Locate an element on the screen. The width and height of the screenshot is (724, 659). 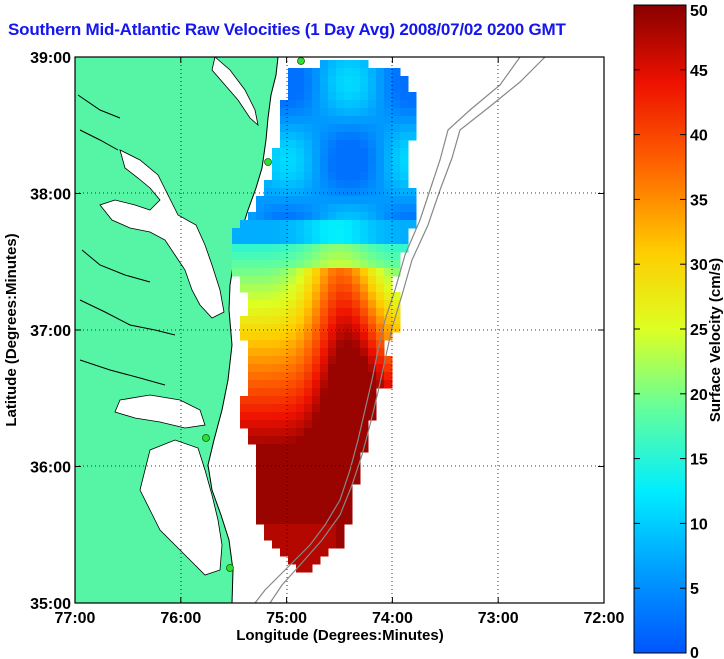
albemarle-sound is located at coordinates (160, 411).